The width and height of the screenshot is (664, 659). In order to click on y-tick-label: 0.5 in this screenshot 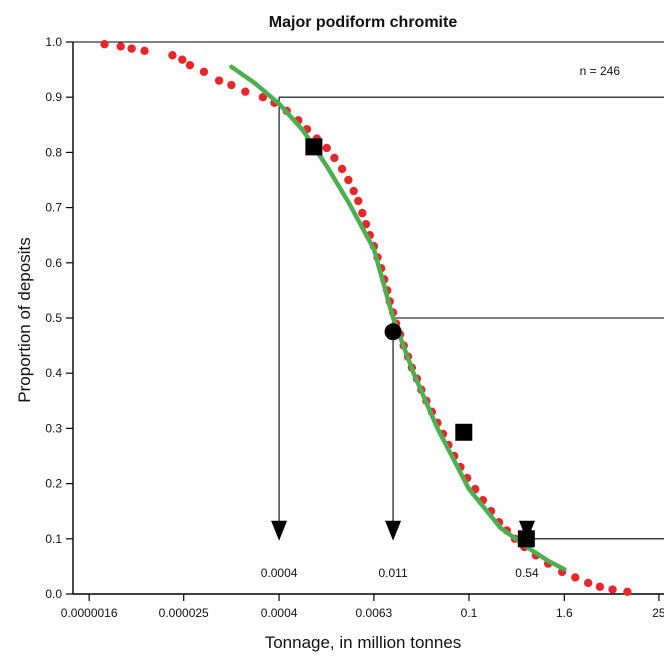, I will do `click(53, 318)`.